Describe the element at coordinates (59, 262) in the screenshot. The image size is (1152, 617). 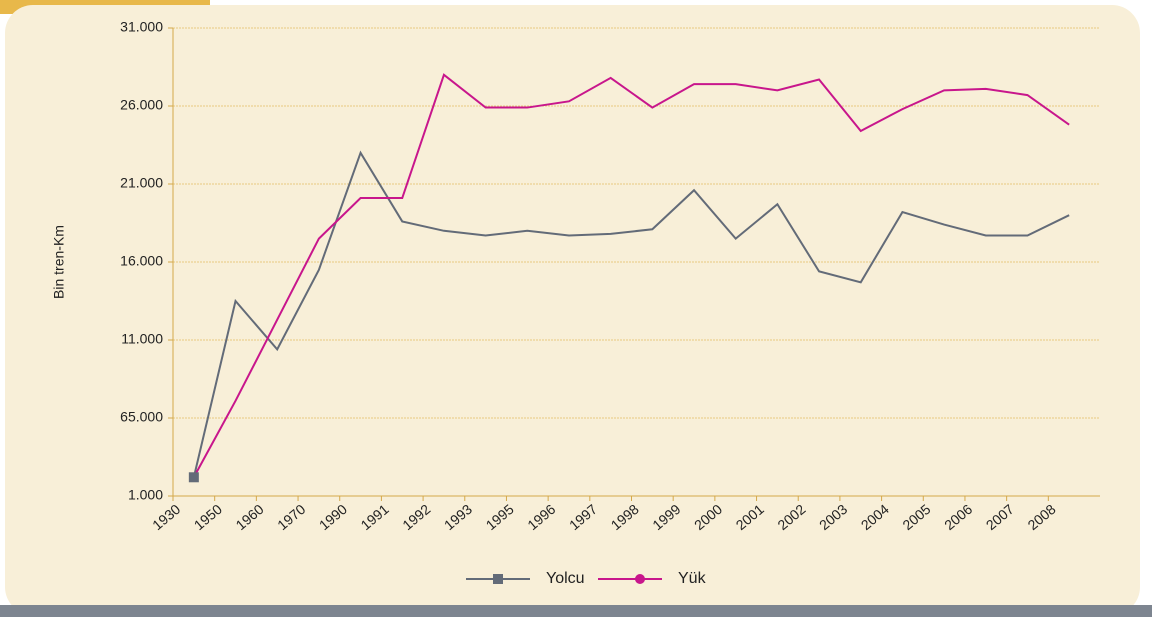
I see `y-axis-label: Bin tren-Km` at that location.